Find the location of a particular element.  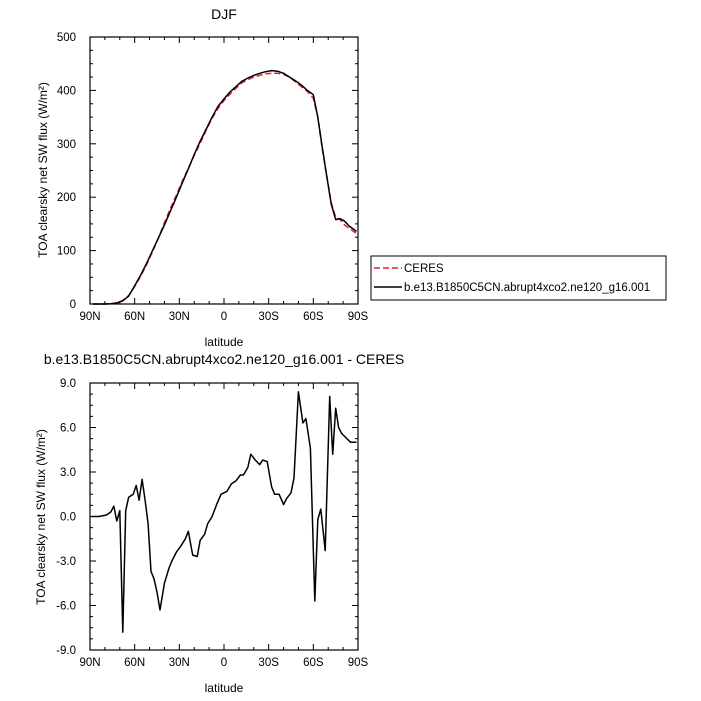

legend-box is located at coordinates (518, 278).